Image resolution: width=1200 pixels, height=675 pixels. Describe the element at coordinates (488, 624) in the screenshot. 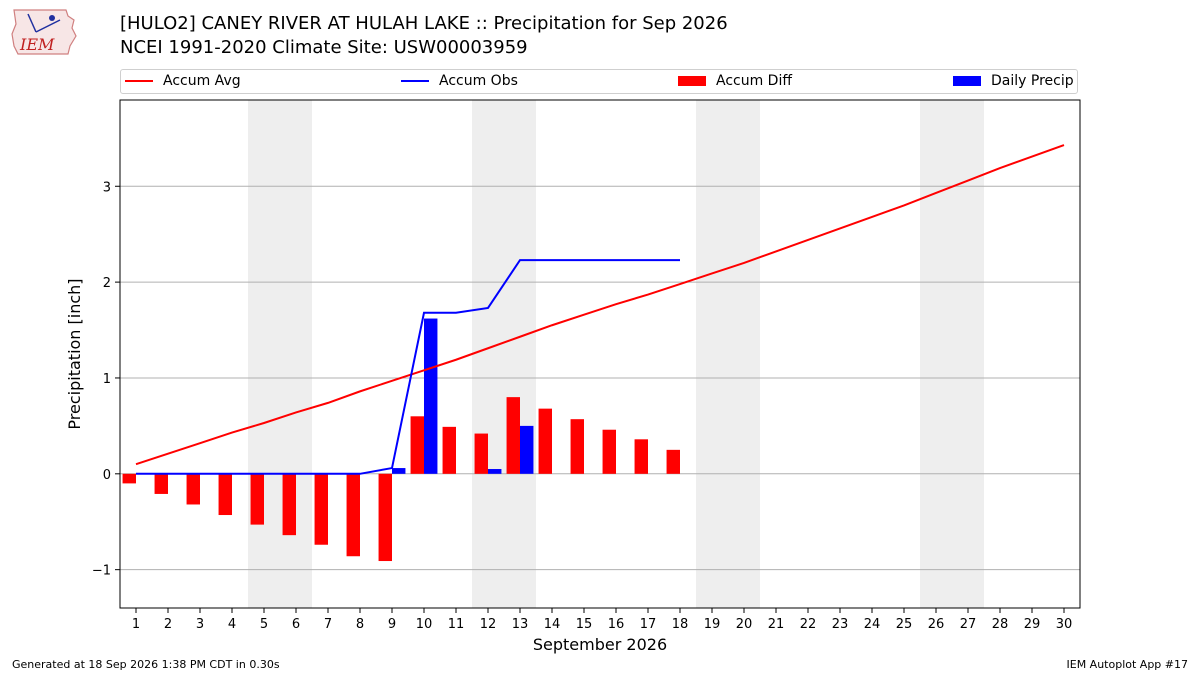

I see `x-tick-label-12: 12` at that location.